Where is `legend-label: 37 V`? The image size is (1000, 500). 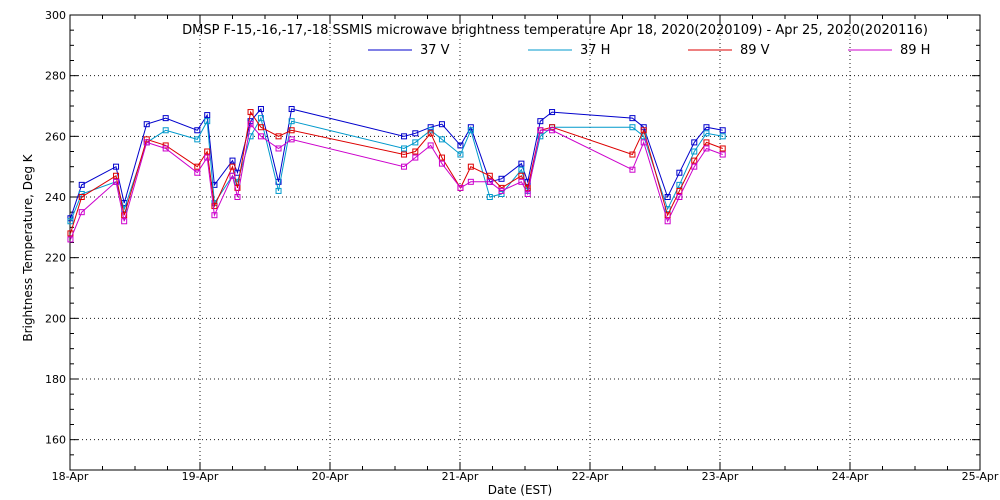
legend-label: 37 V is located at coordinates (435, 50).